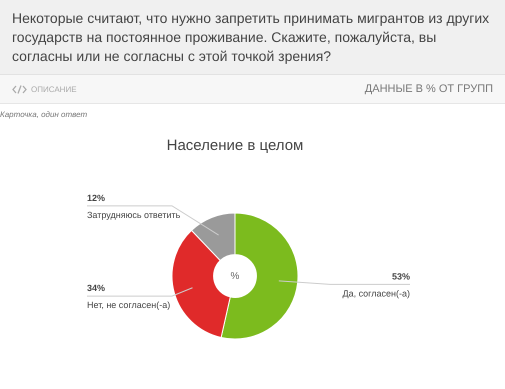 The width and height of the screenshot is (505, 389). I want to click on chart-subtitle: Население в целом, so click(235, 145).